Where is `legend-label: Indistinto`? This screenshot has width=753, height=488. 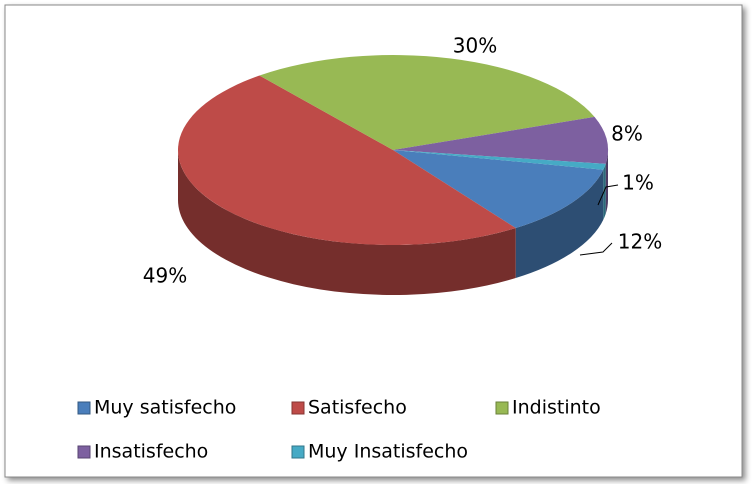 legend-label: Indistinto is located at coordinates (556, 408).